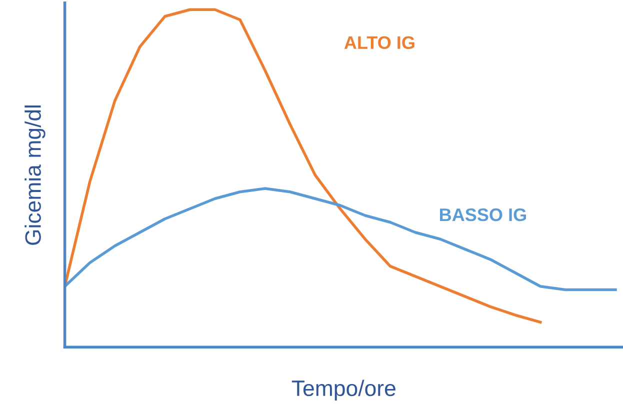  I want to click on x-axis-title: Tempo/ore, so click(344, 390).